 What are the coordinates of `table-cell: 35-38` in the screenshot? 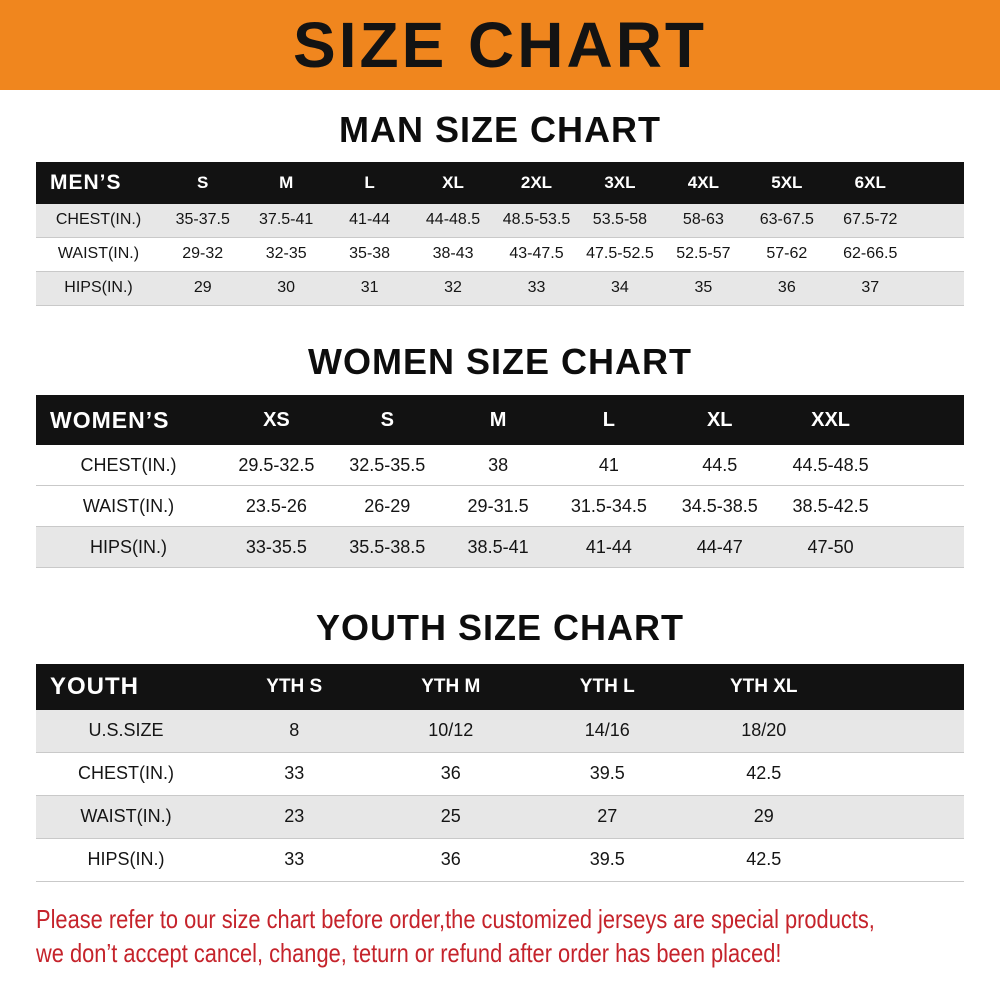 It's located at (370, 254).